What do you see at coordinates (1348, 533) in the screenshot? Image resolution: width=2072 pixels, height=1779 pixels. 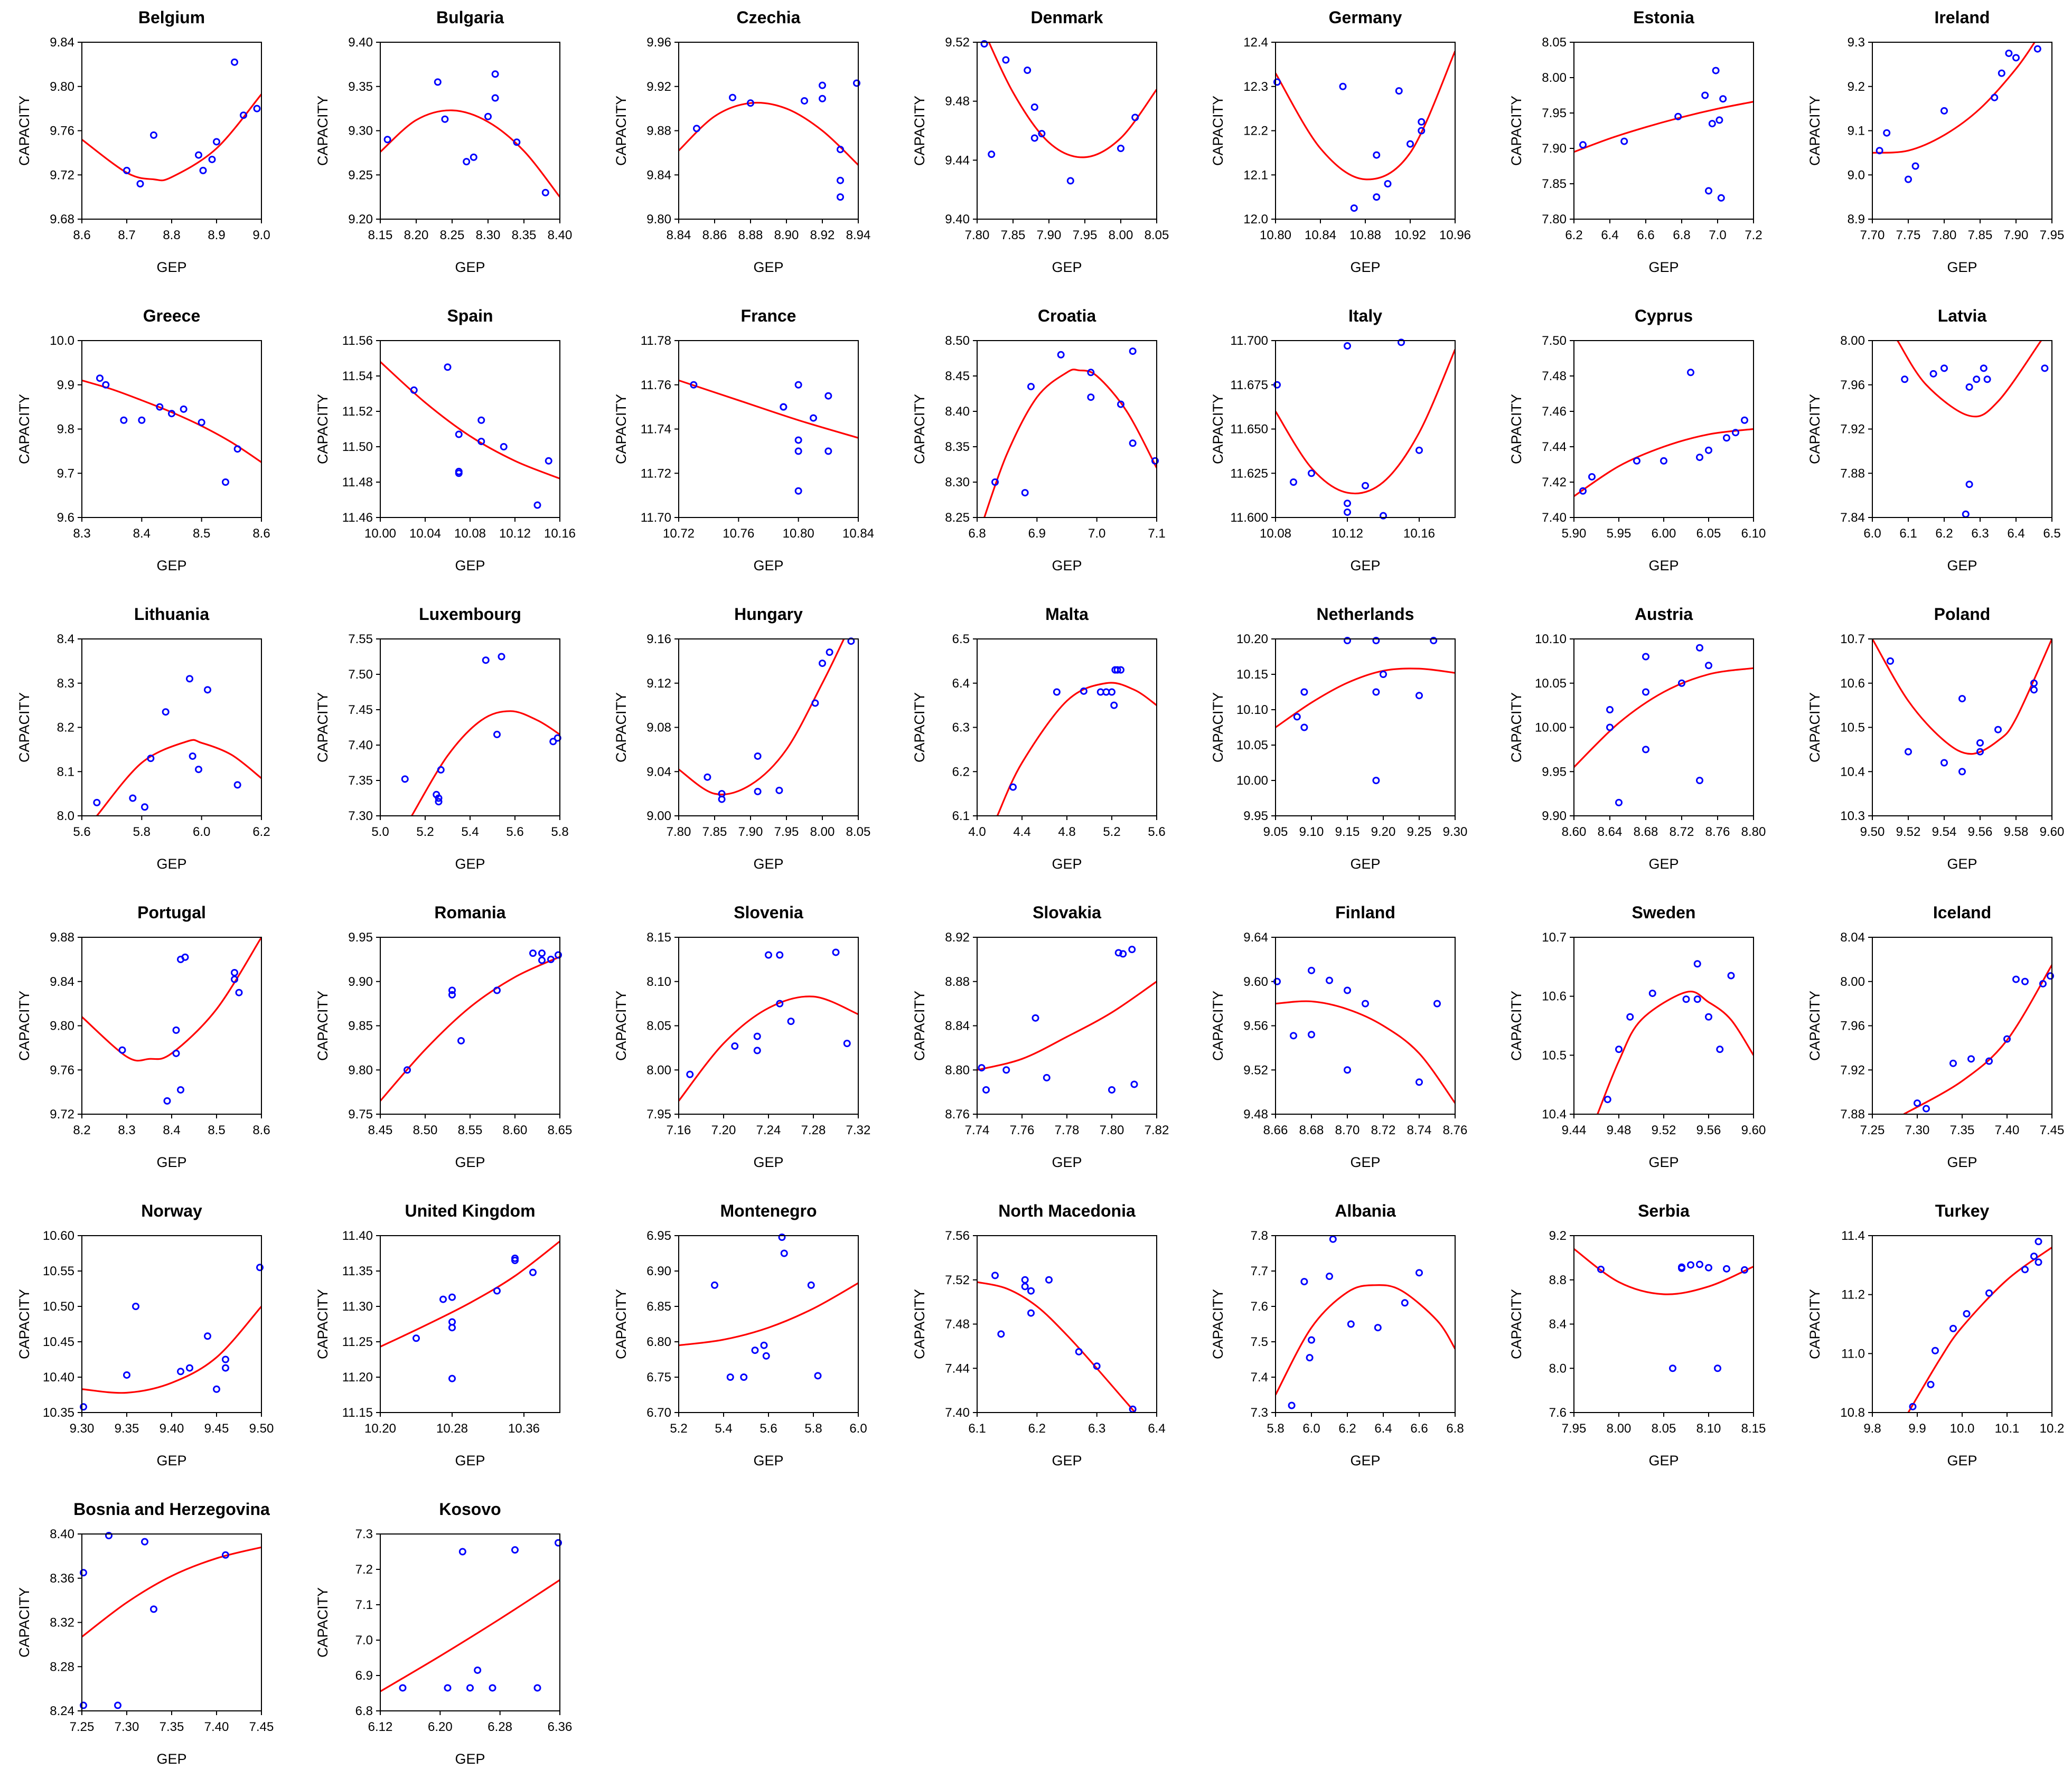 I see `x-tick-label: 10.12` at bounding box center [1348, 533].